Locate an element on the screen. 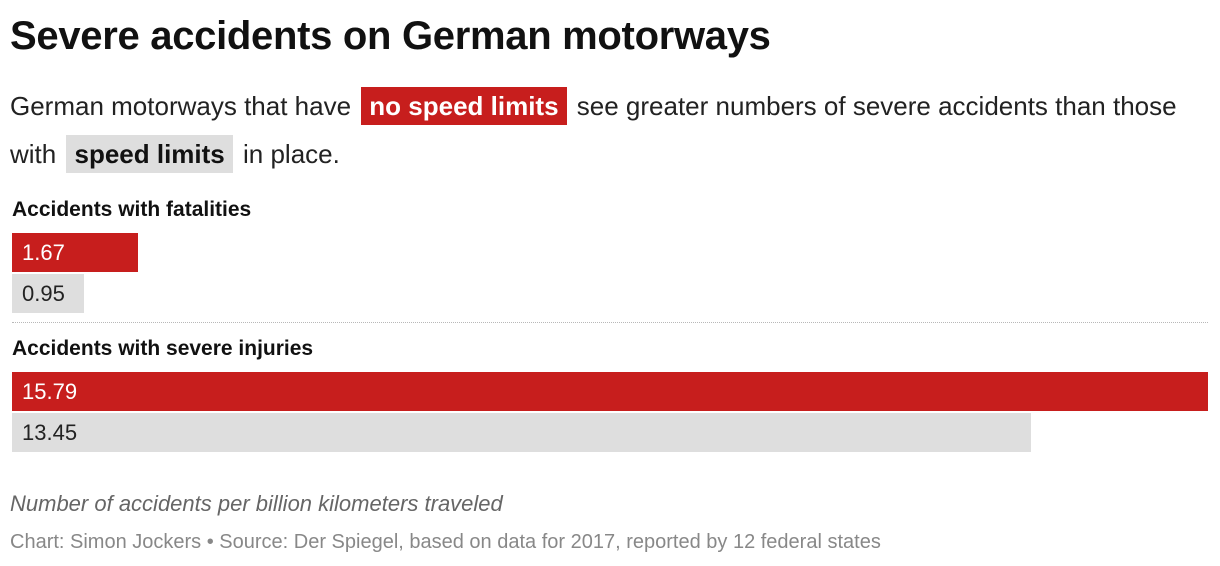 The width and height of the screenshot is (1220, 566). bar-injuries-no-speed-limits: 15.79 is located at coordinates (610, 391).